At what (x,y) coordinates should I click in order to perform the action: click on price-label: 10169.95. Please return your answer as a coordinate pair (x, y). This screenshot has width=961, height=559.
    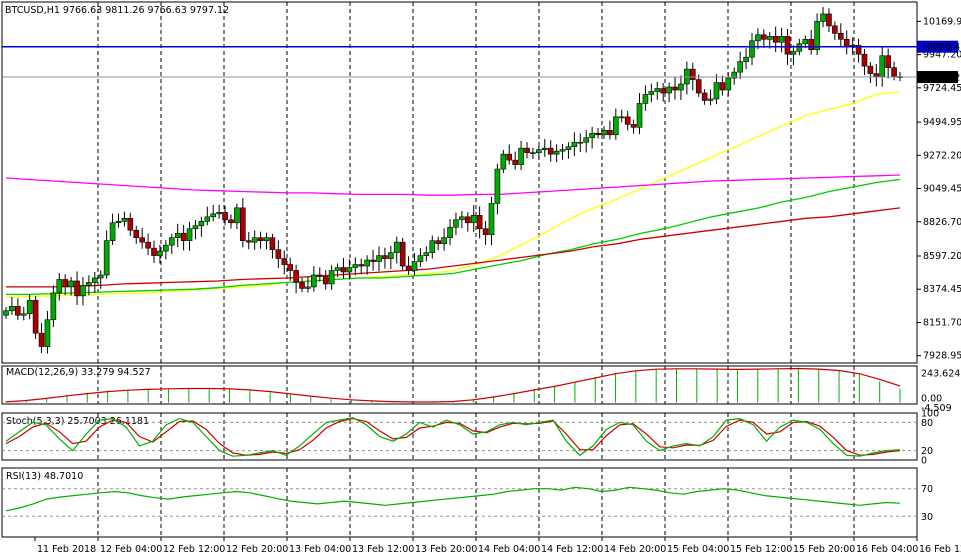
    Looking at the image, I should click on (942, 21).